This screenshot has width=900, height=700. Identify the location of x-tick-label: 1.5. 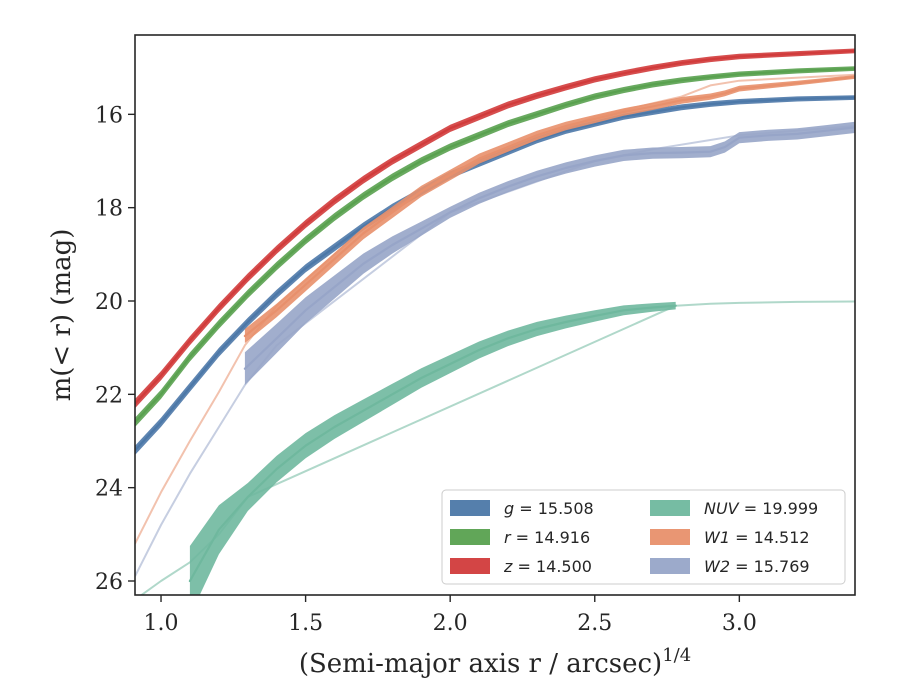
(305, 623).